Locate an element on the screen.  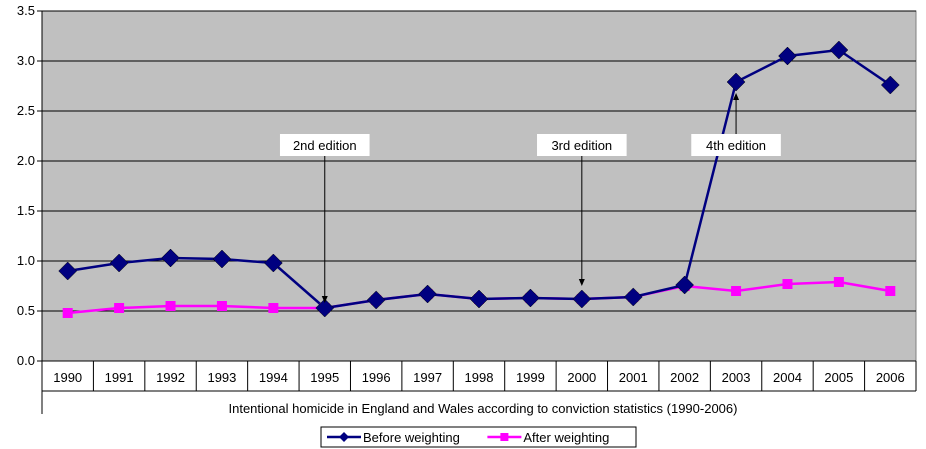
x-tick-label: 2005 is located at coordinates (838, 377).